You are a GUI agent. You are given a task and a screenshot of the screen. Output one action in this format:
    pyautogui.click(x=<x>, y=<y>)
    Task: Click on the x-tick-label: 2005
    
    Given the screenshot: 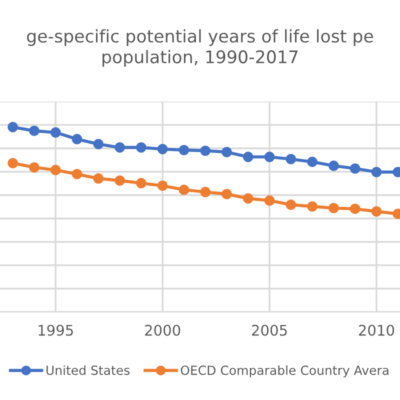 What is the action you would take?
    pyautogui.click(x=269, y=330)
    